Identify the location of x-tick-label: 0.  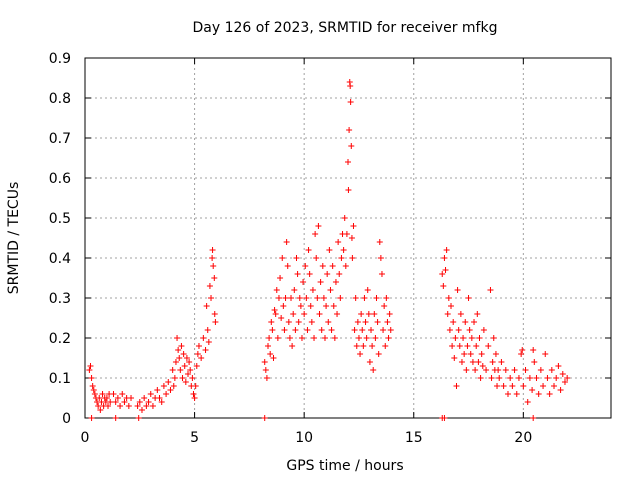
(85, 438).